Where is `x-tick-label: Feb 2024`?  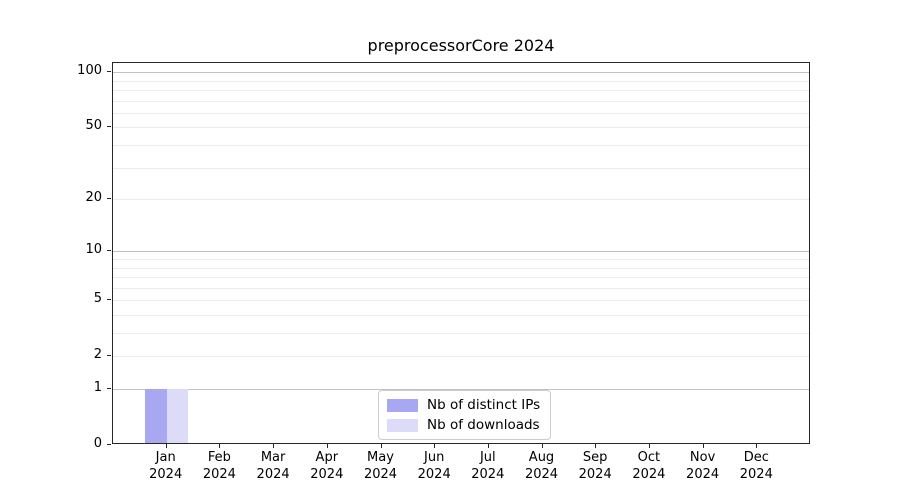
x-tick-label: Feb 2024 is located at coordinates (219, 466).